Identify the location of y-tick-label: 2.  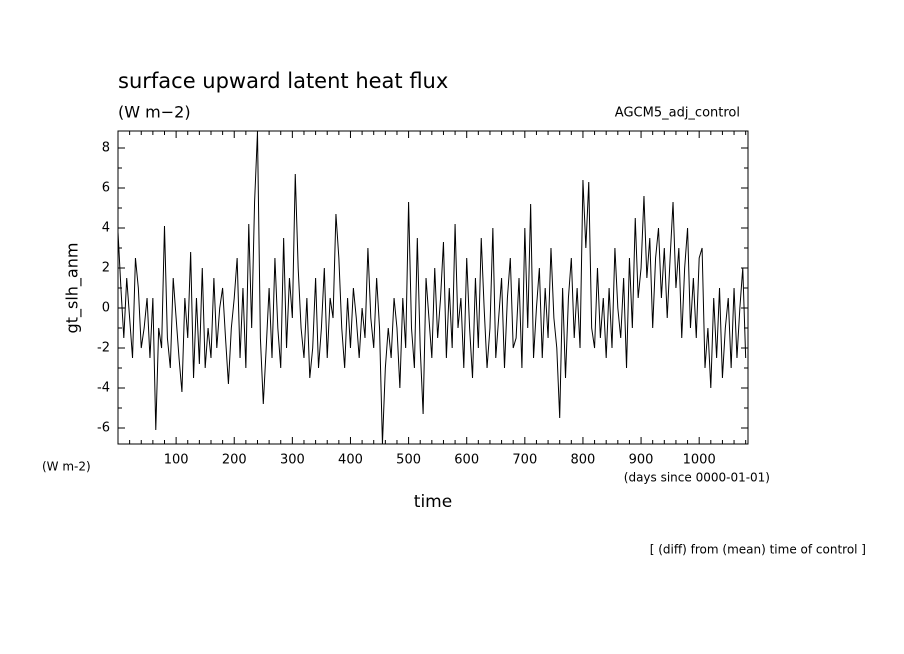
(106, 268).